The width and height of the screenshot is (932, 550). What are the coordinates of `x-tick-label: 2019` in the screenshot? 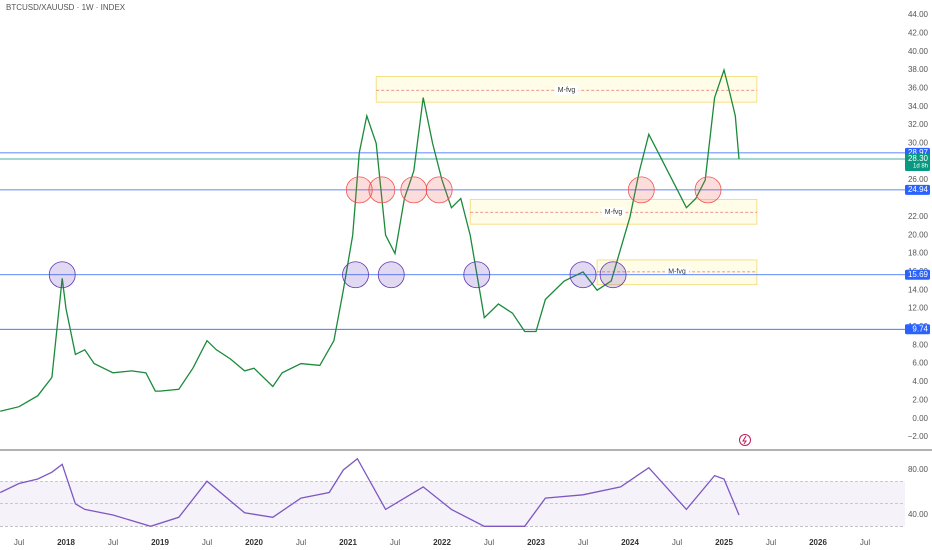 It's located at (160, 542).